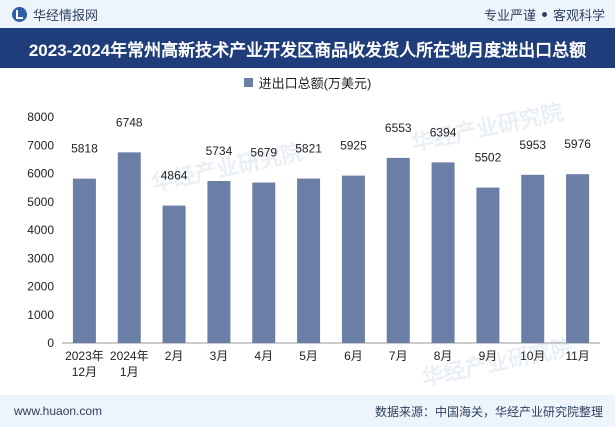  What do you see at coordinates (129, 122) in the screenshot?
I see `data-label: 6748` at bounding box center [129, 122].